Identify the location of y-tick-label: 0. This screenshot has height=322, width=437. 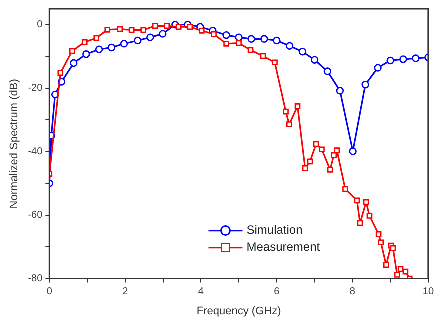
(40, 25).